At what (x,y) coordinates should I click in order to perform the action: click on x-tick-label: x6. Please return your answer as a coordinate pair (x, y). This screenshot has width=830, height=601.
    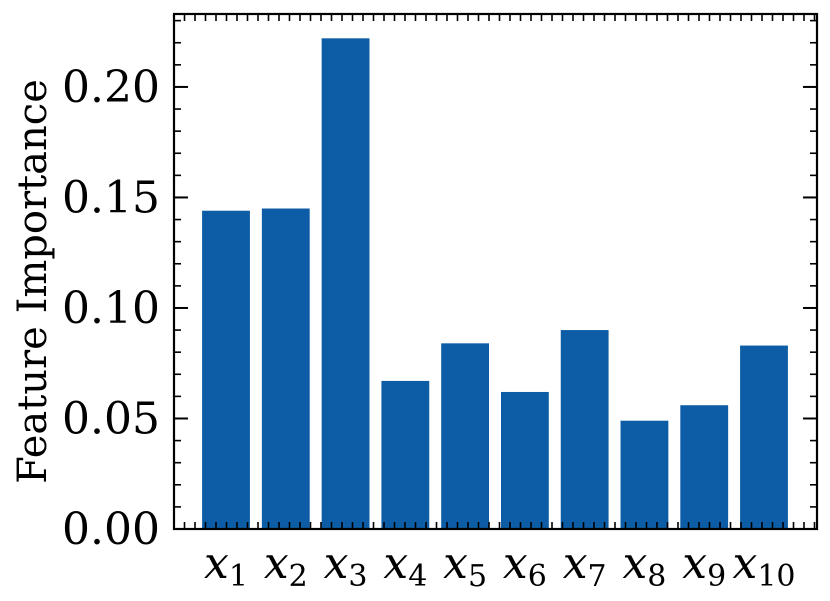
    Looking at the image, I should click on (525, 566).